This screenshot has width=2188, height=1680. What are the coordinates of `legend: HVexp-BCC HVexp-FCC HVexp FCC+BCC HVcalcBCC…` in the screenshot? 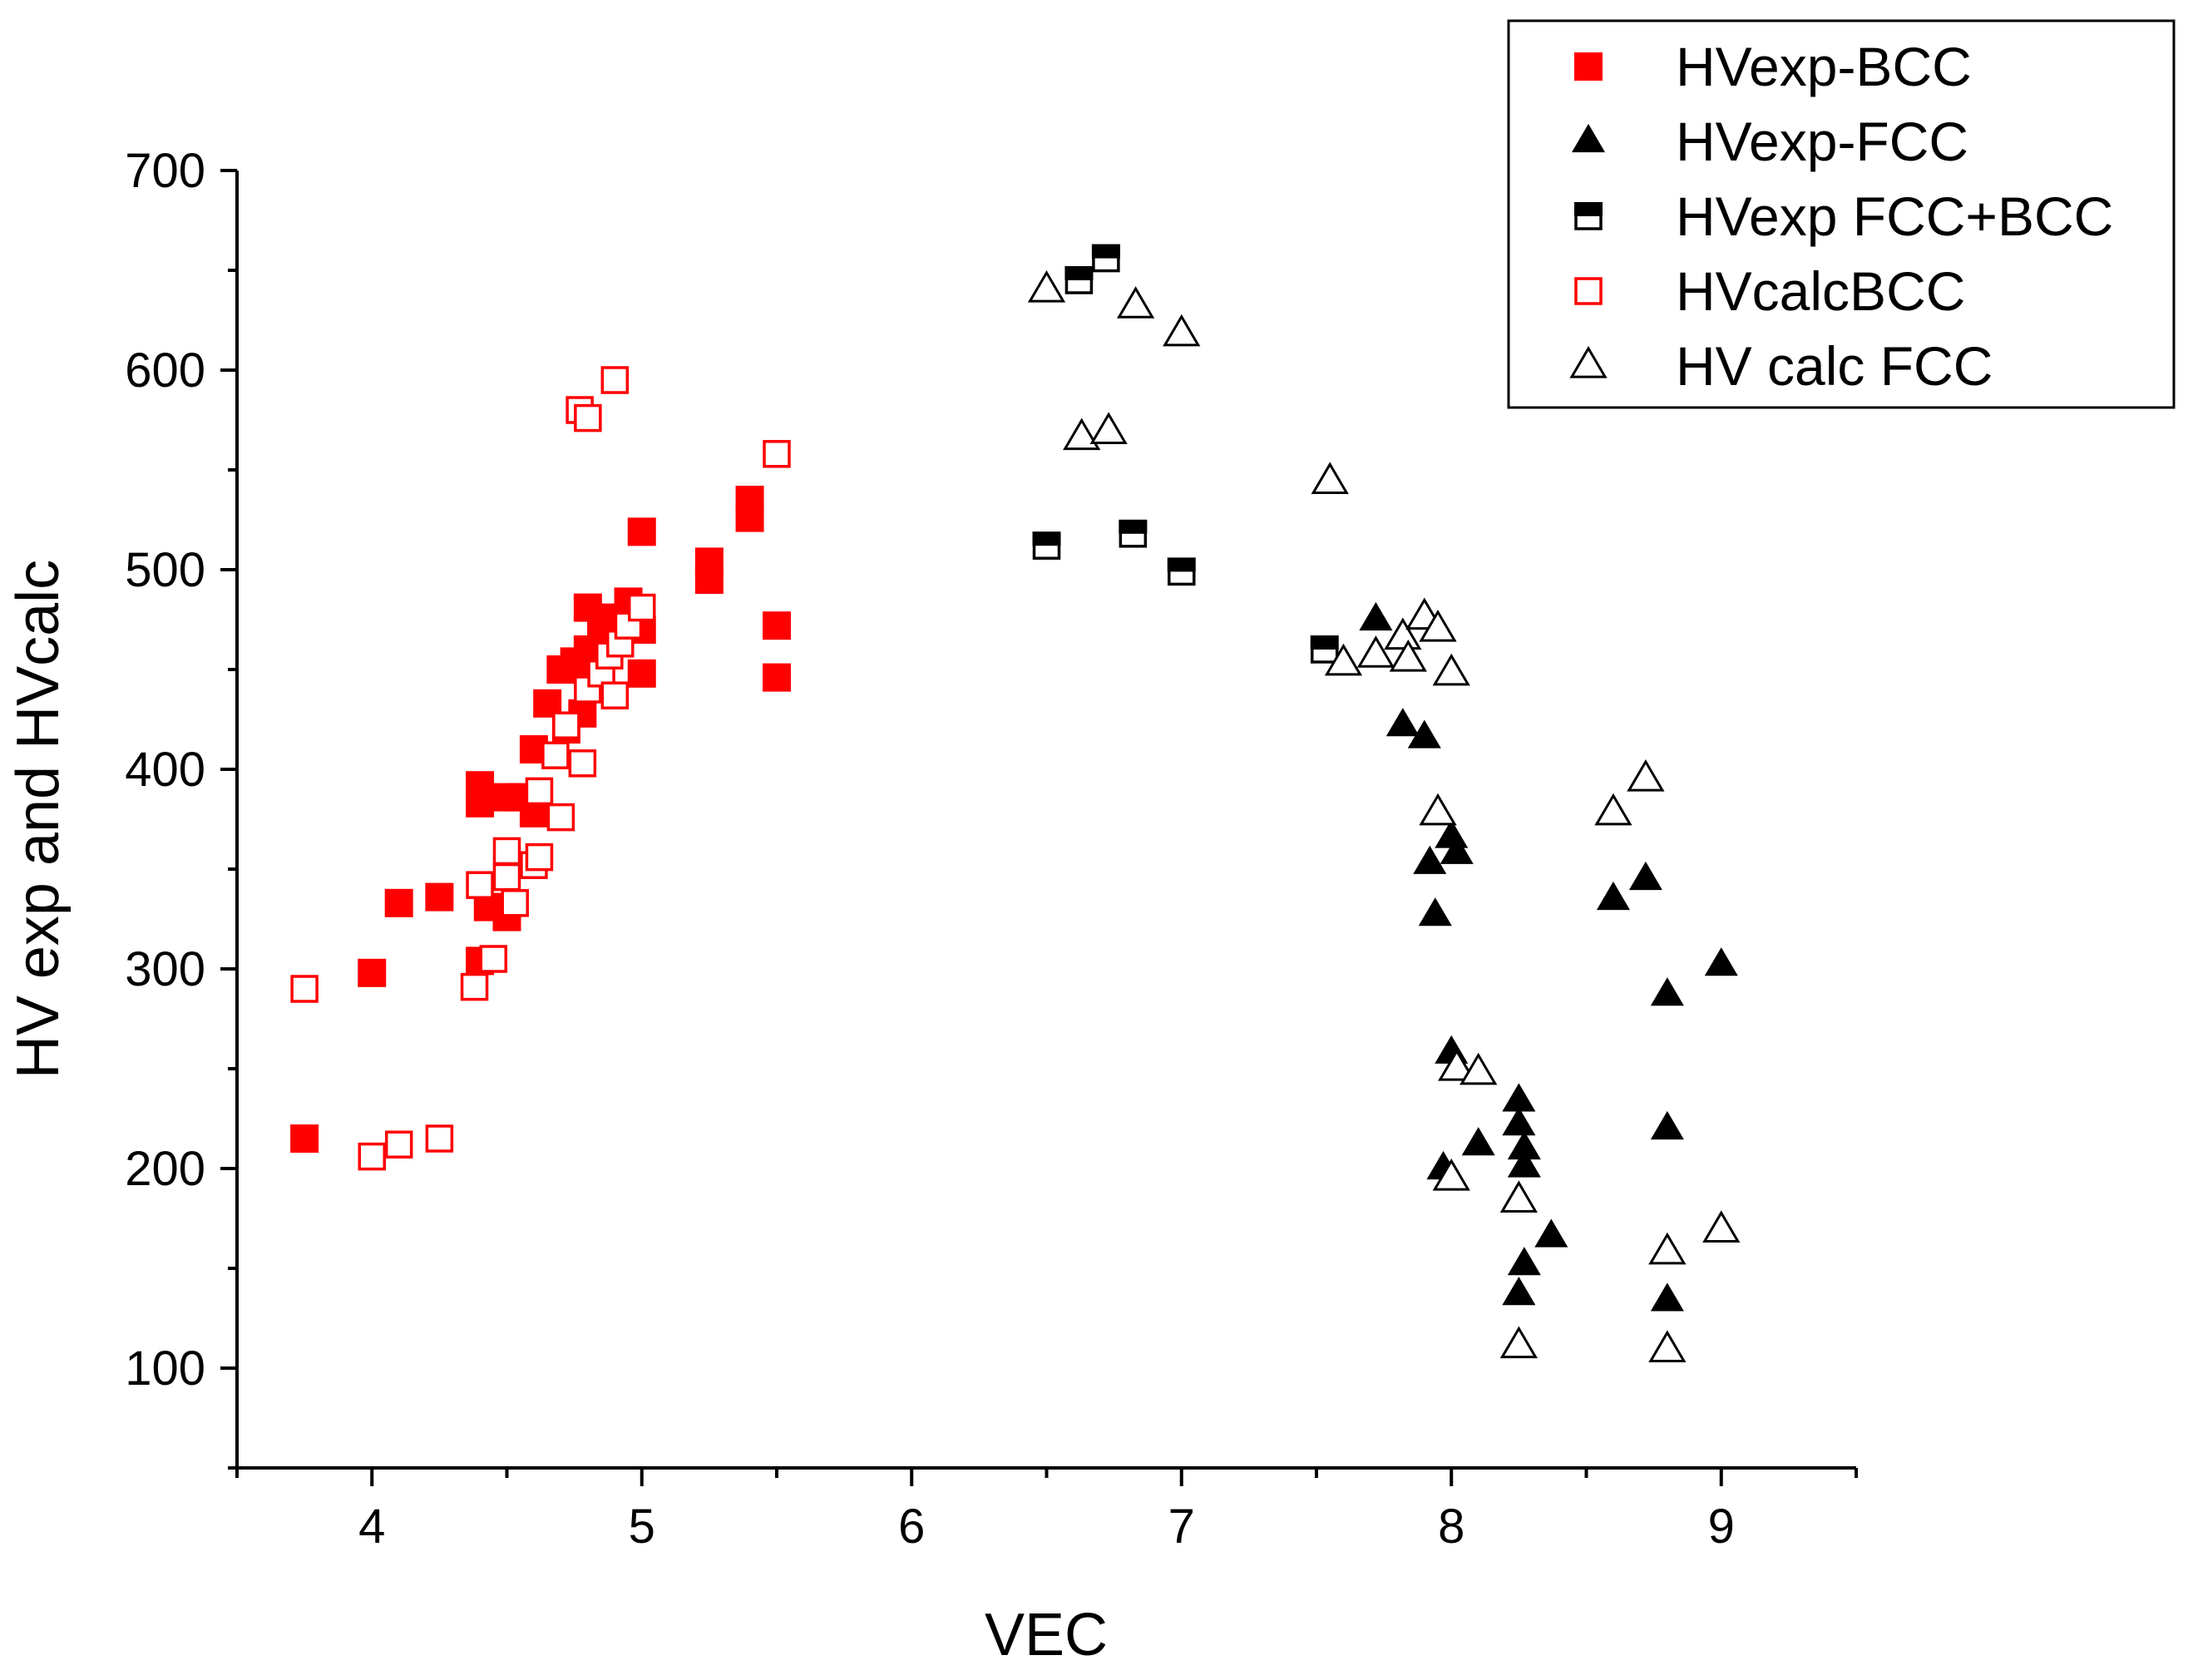 It's located at (1841, 214).